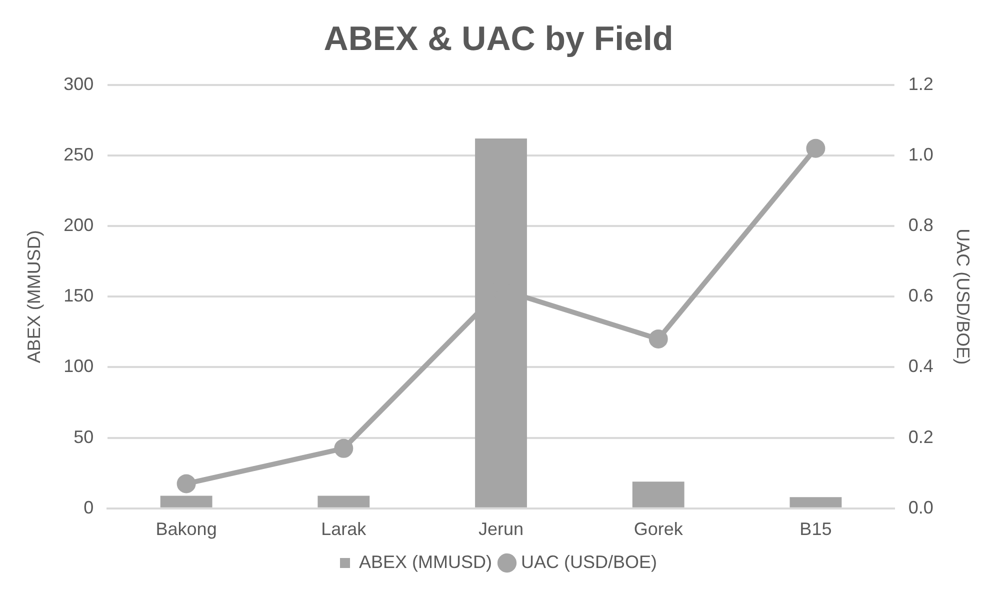 The height and width of the screenshot is (602, 997). I want to click on y2-tick-label: 1.2, so click(921, 84).